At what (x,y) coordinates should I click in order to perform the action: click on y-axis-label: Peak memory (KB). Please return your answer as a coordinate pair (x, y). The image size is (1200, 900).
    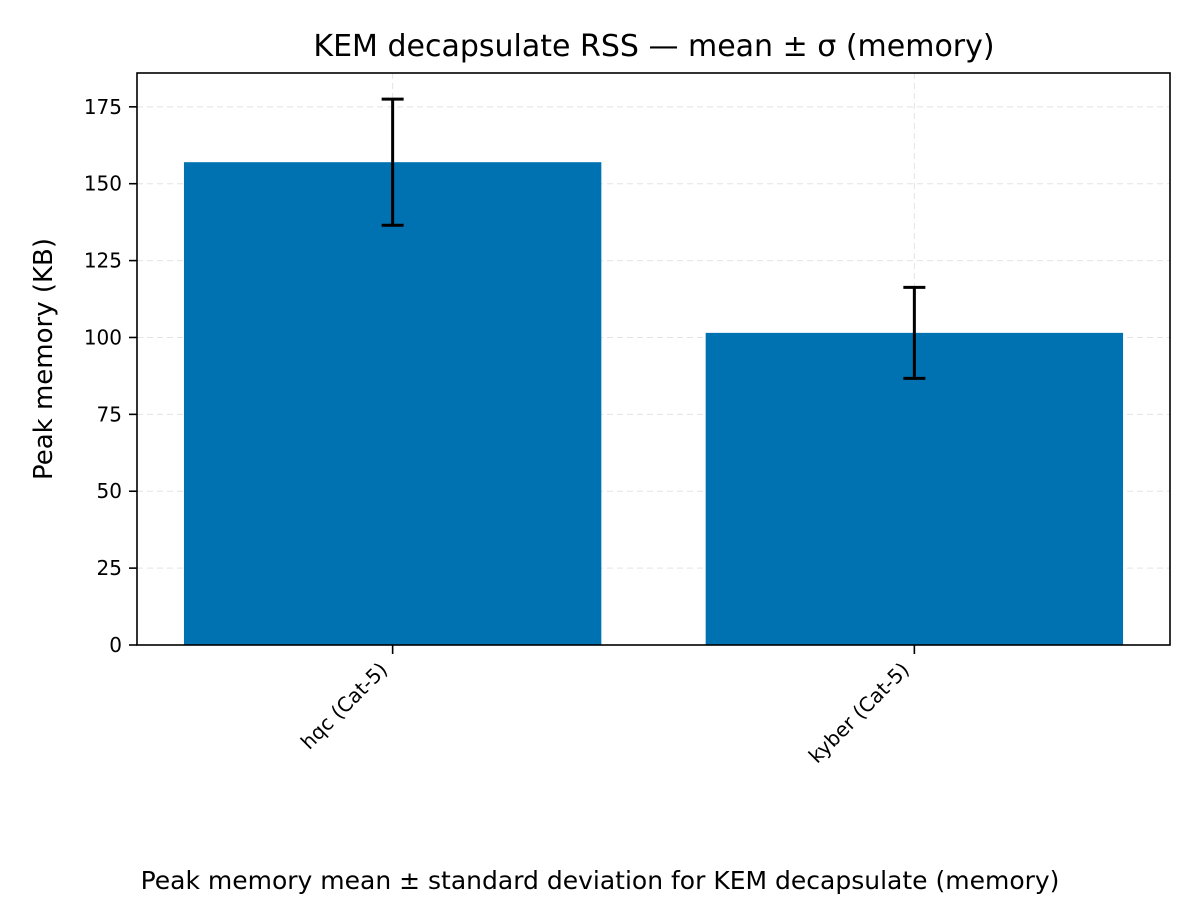
    Looking at the image, I should click on (44, 359).